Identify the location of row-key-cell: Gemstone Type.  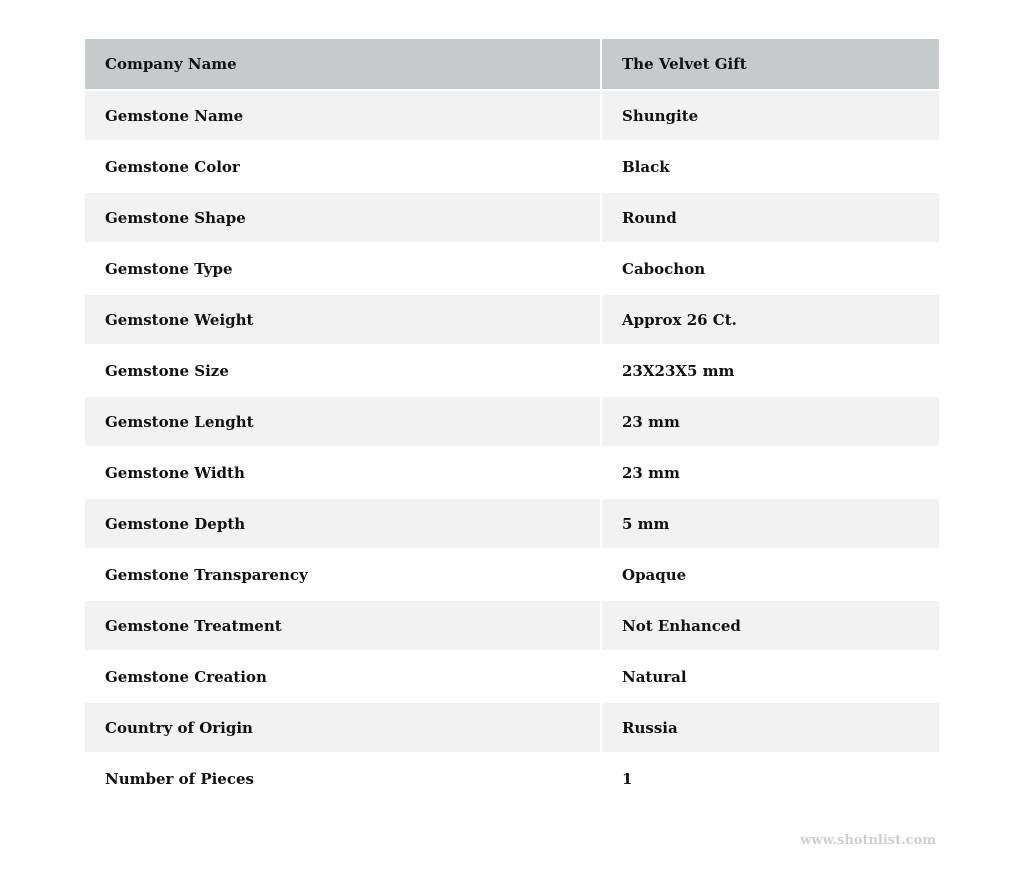
(342, 268).